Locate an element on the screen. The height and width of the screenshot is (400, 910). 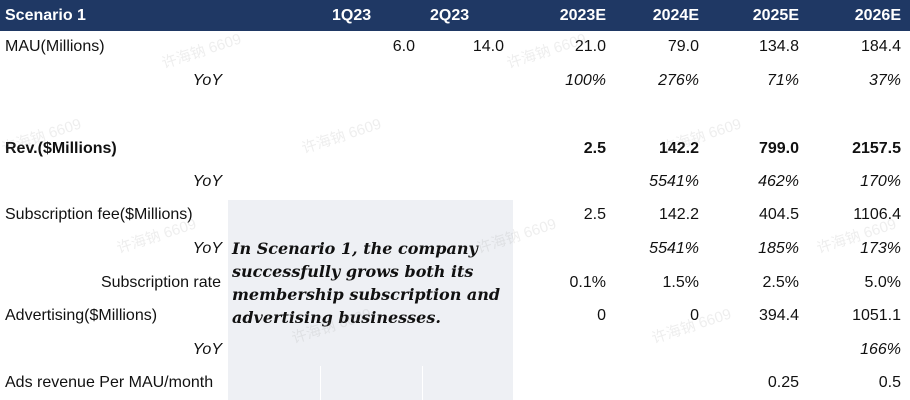
revenue-2023e: 2.5 is located at coordinates (594, 148).